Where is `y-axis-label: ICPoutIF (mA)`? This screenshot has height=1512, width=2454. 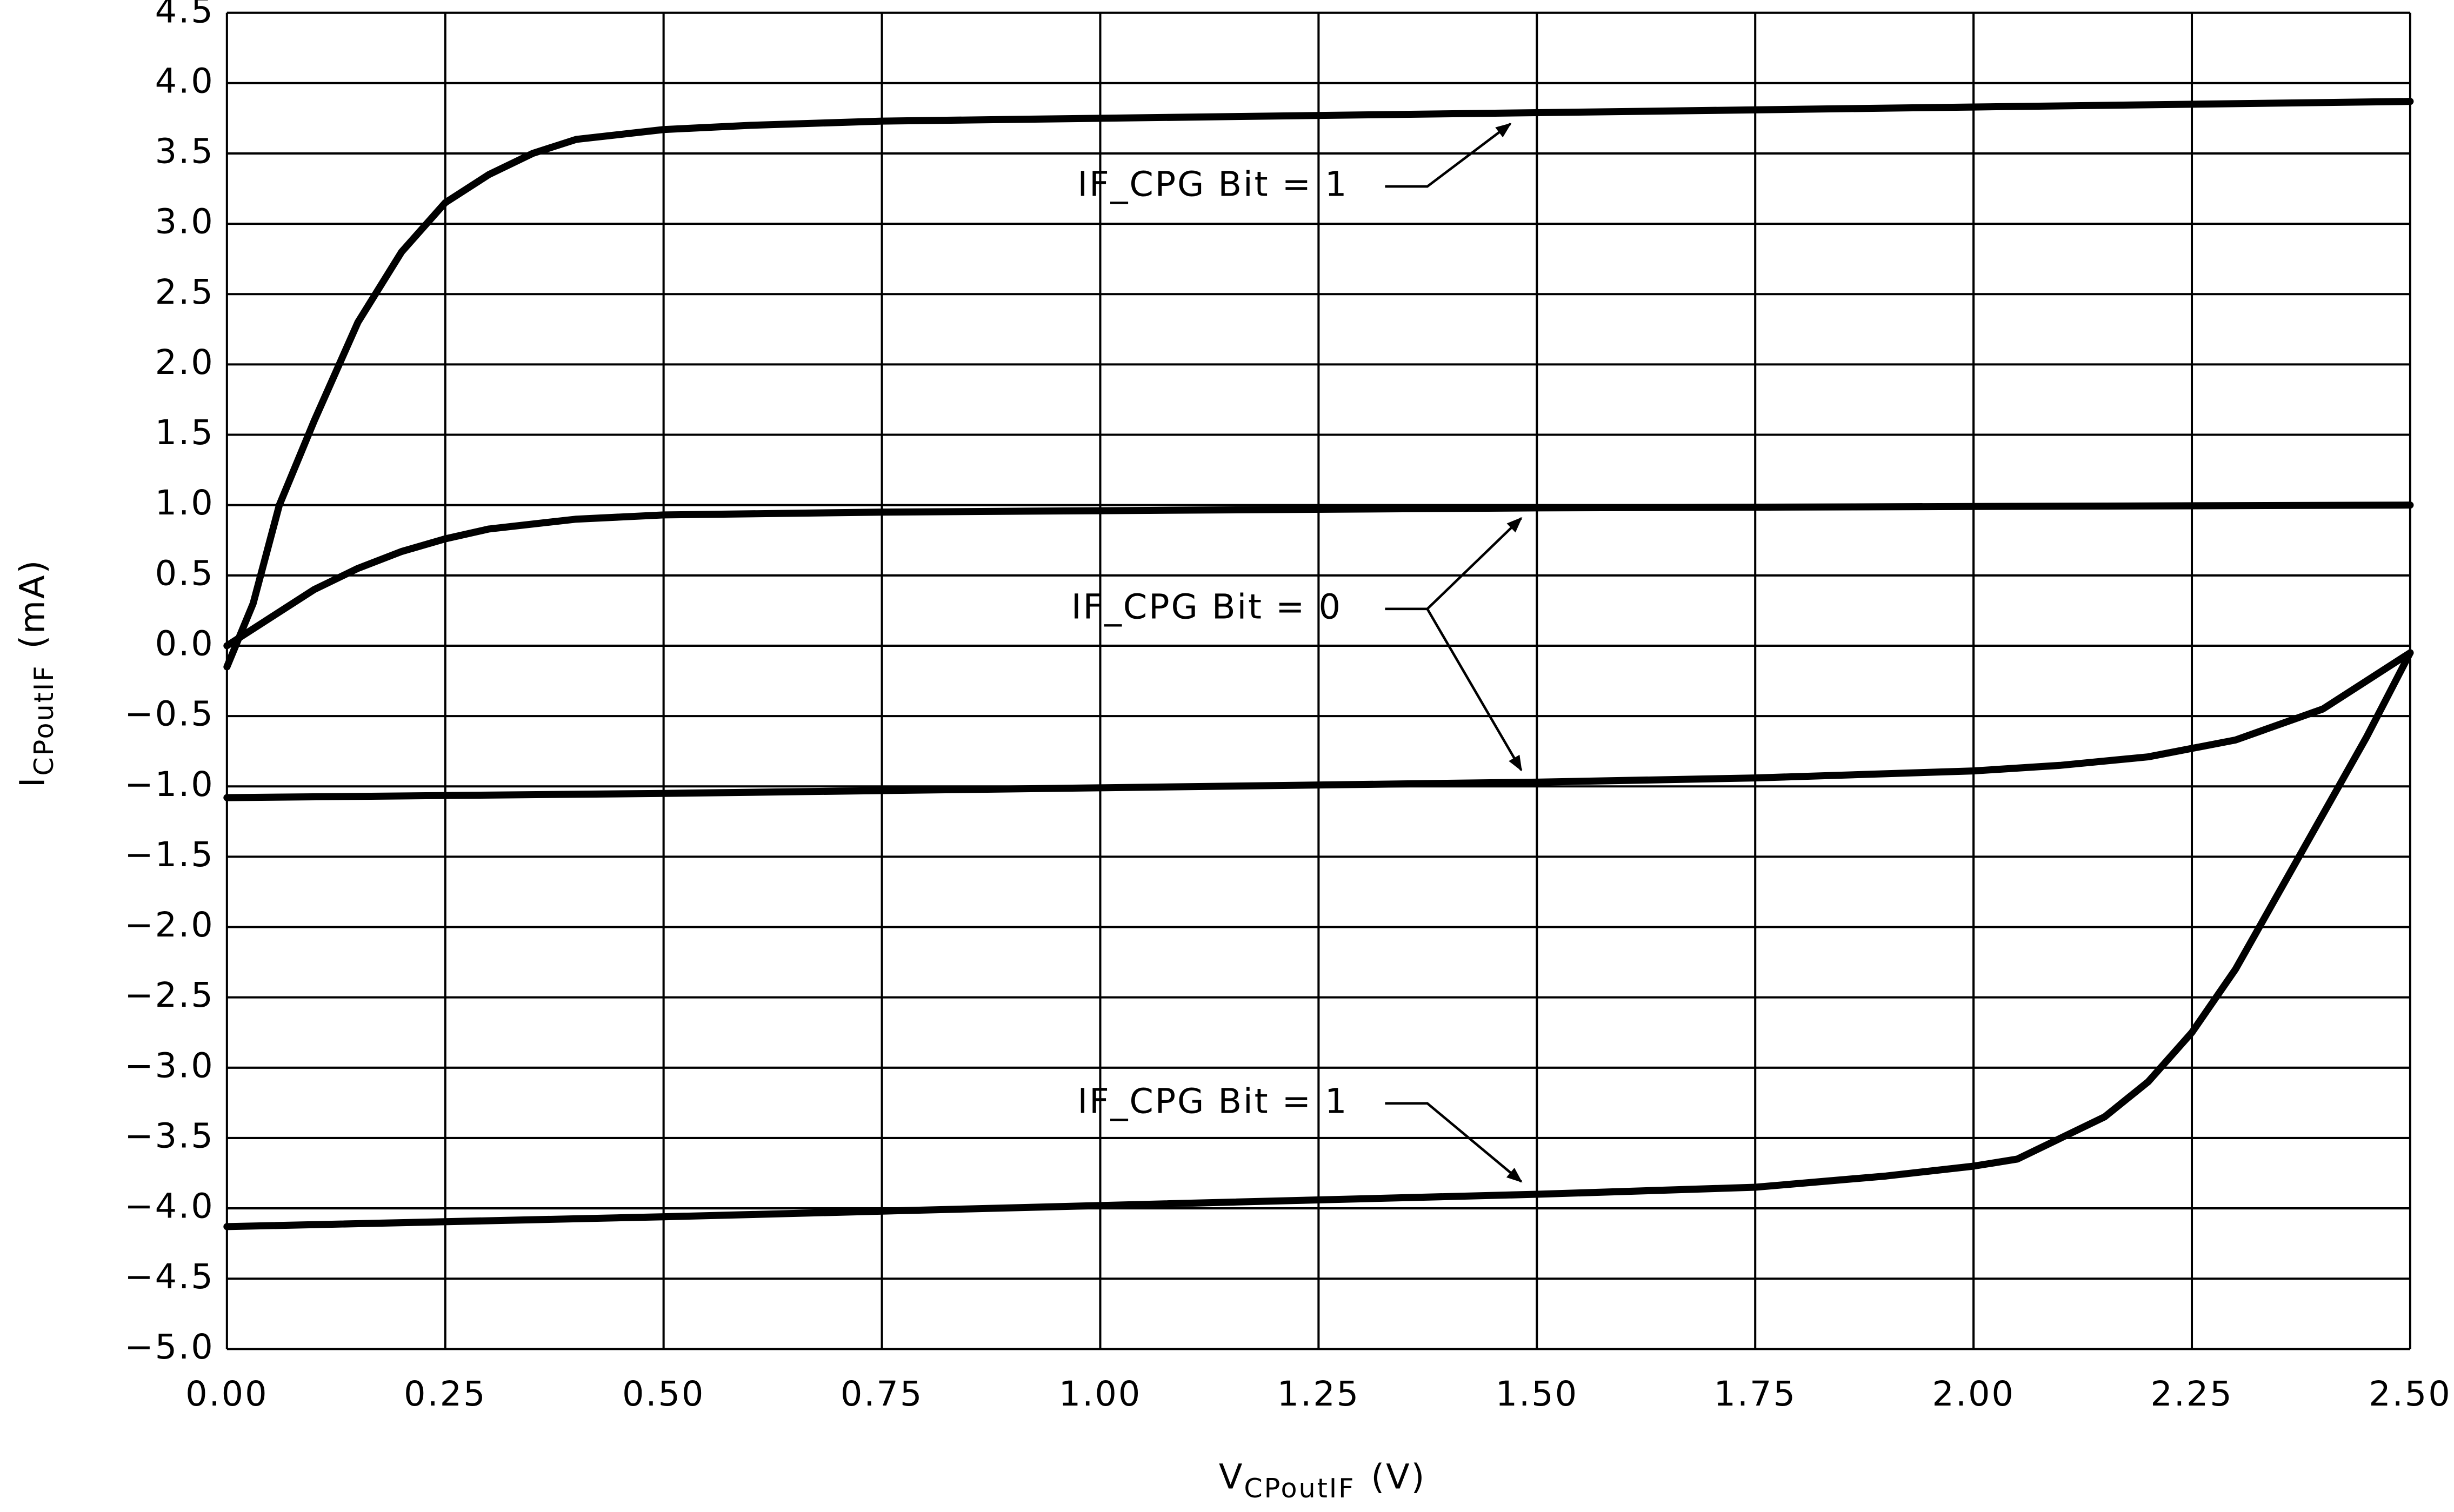
y-axis-label: ICPoutIF (mA) is located at coordinates (35, 673).